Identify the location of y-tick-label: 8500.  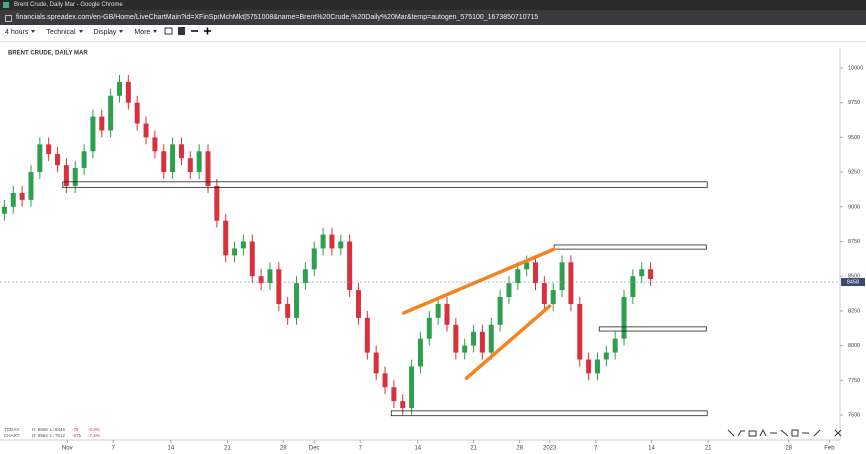
(854, 277).